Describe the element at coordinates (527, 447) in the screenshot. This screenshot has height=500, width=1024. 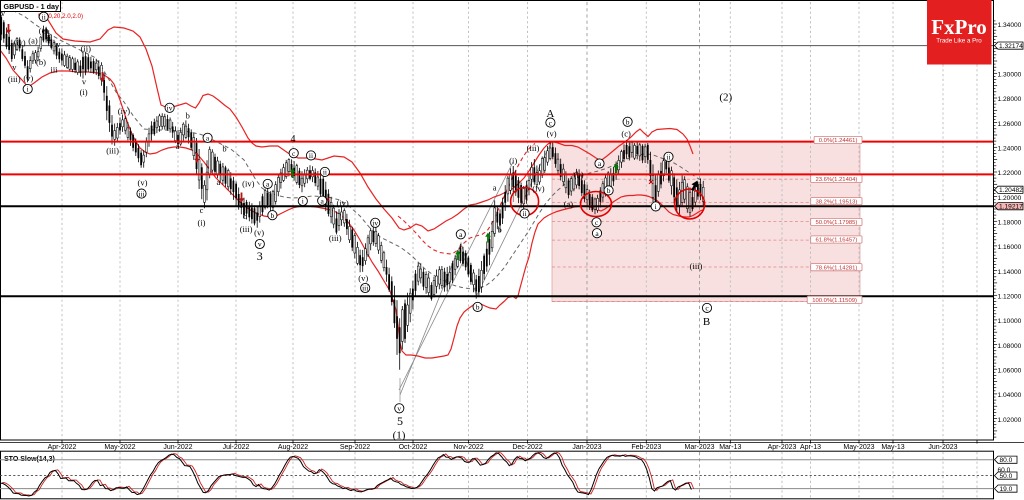
I see `svg-text: Dec-2022` at that location.